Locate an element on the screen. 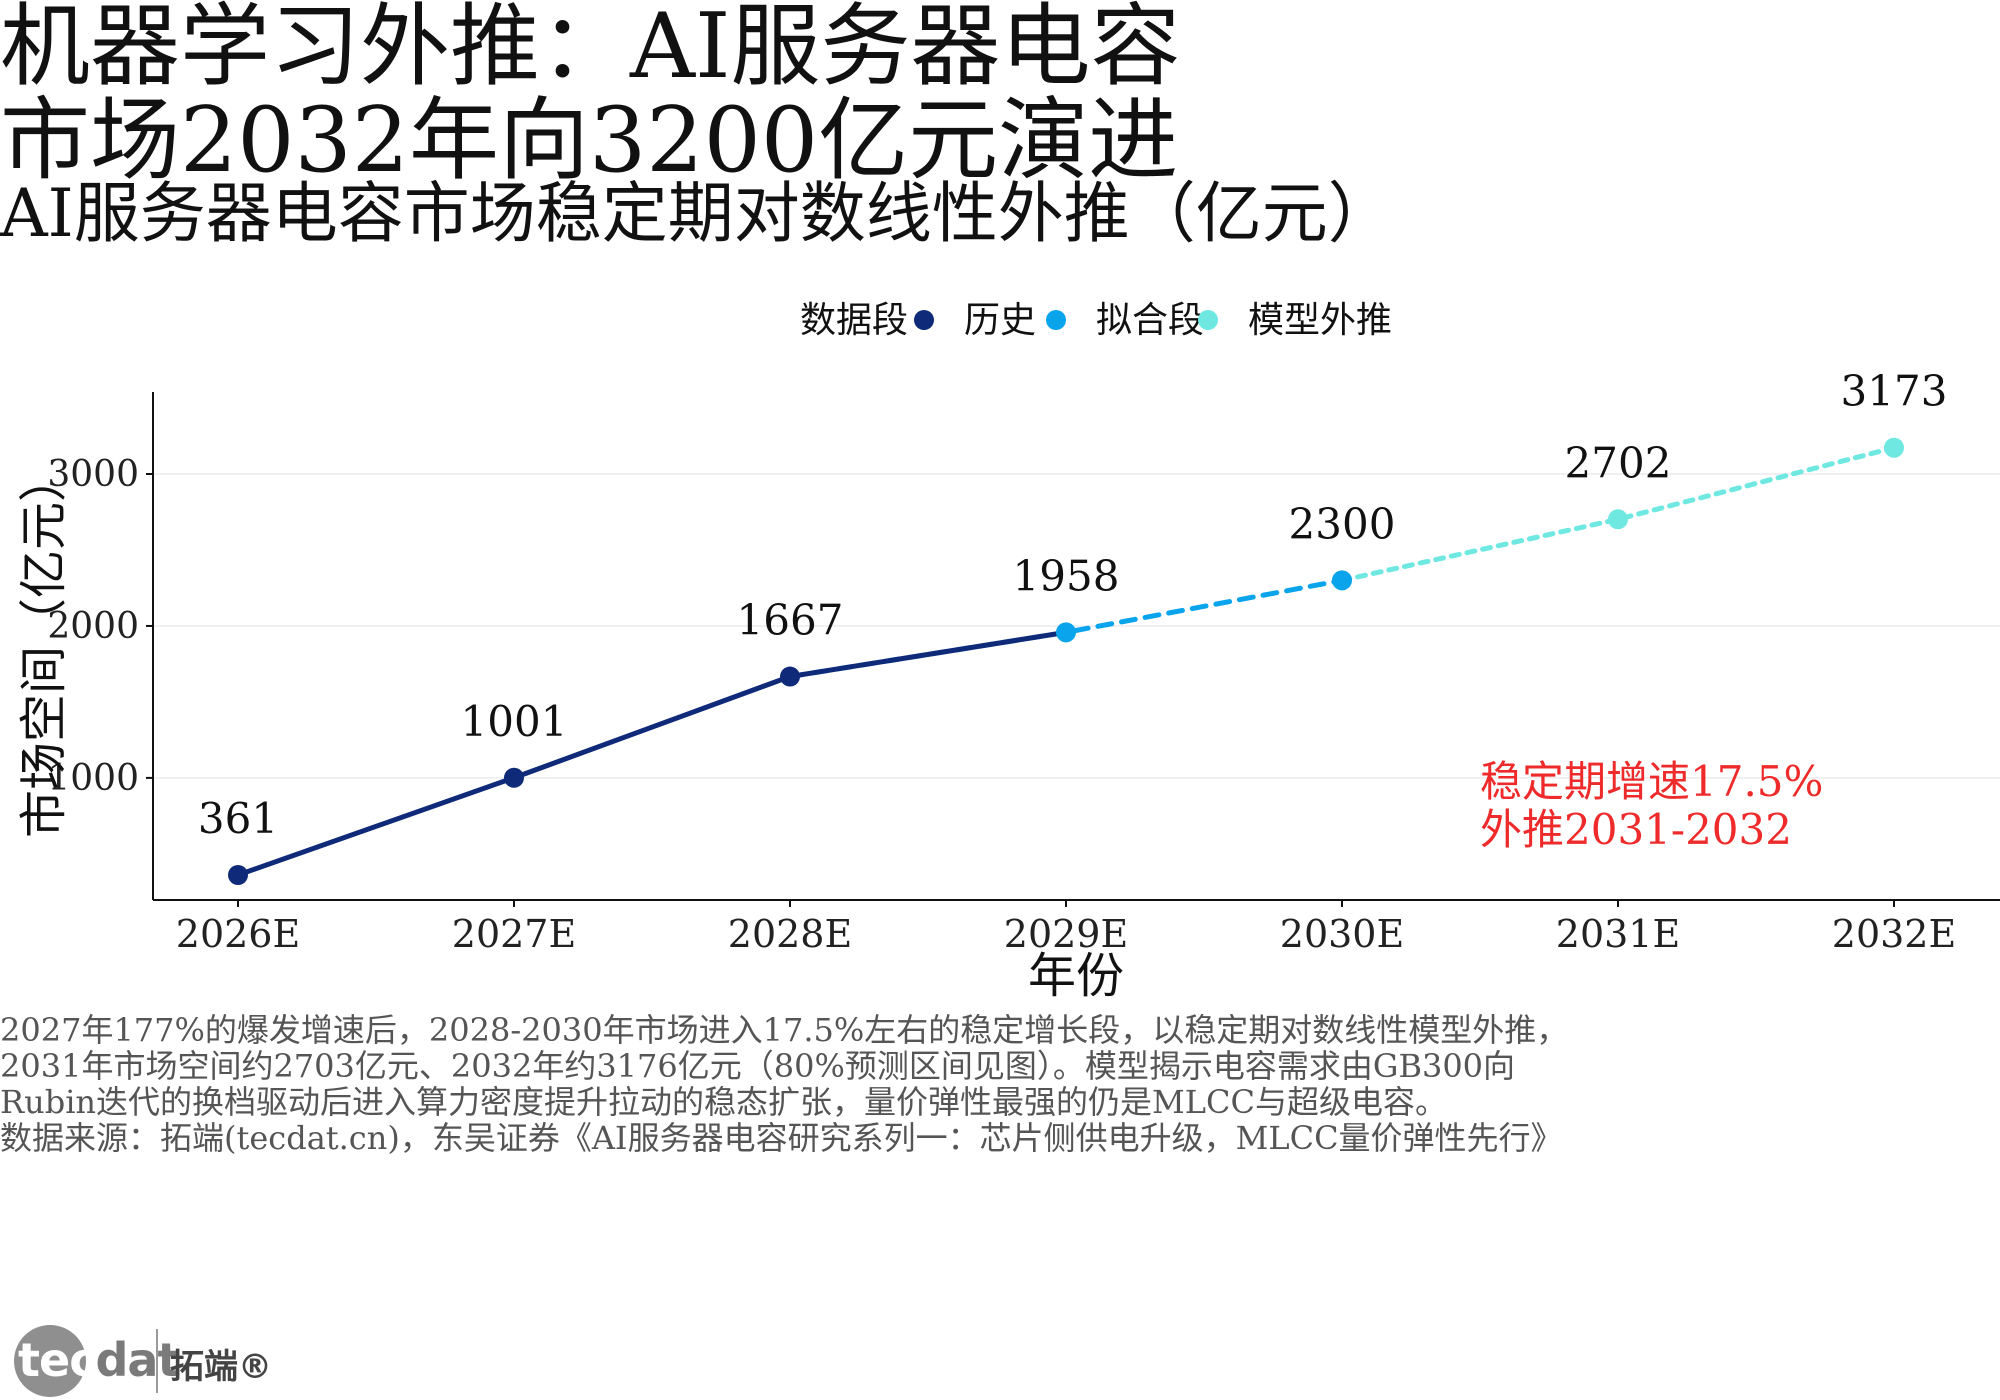 The image size is (2000, 1400). logo-chinese-name: 拓端® is located at coordinates (221, 1367).